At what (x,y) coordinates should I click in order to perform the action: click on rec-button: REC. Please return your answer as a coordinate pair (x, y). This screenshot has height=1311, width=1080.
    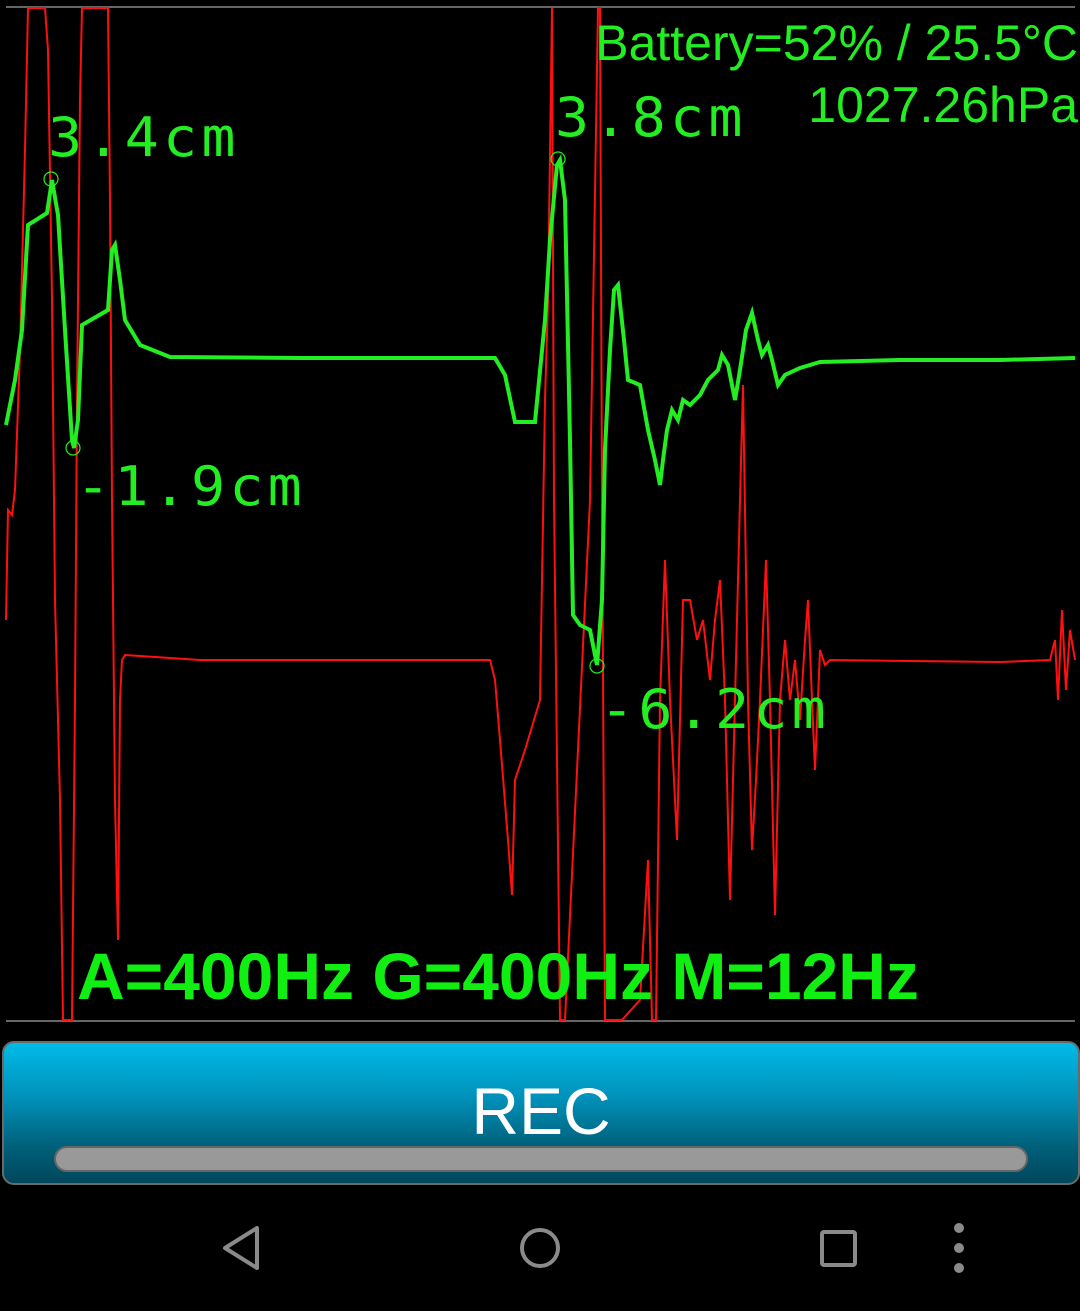
    Looking at the image, I should click on (541, 1113).